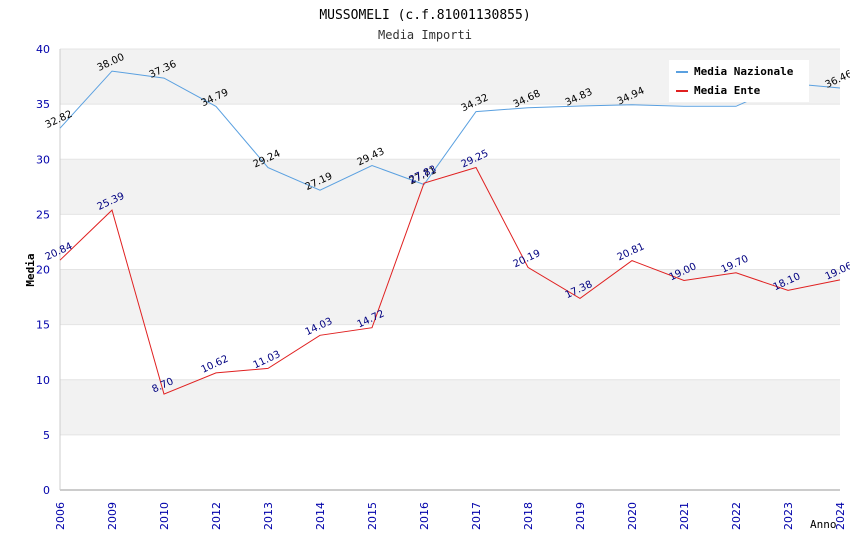 This screenshot has width=850, height=550. I want to click on y-tick-label: 15, so click(43, 325).